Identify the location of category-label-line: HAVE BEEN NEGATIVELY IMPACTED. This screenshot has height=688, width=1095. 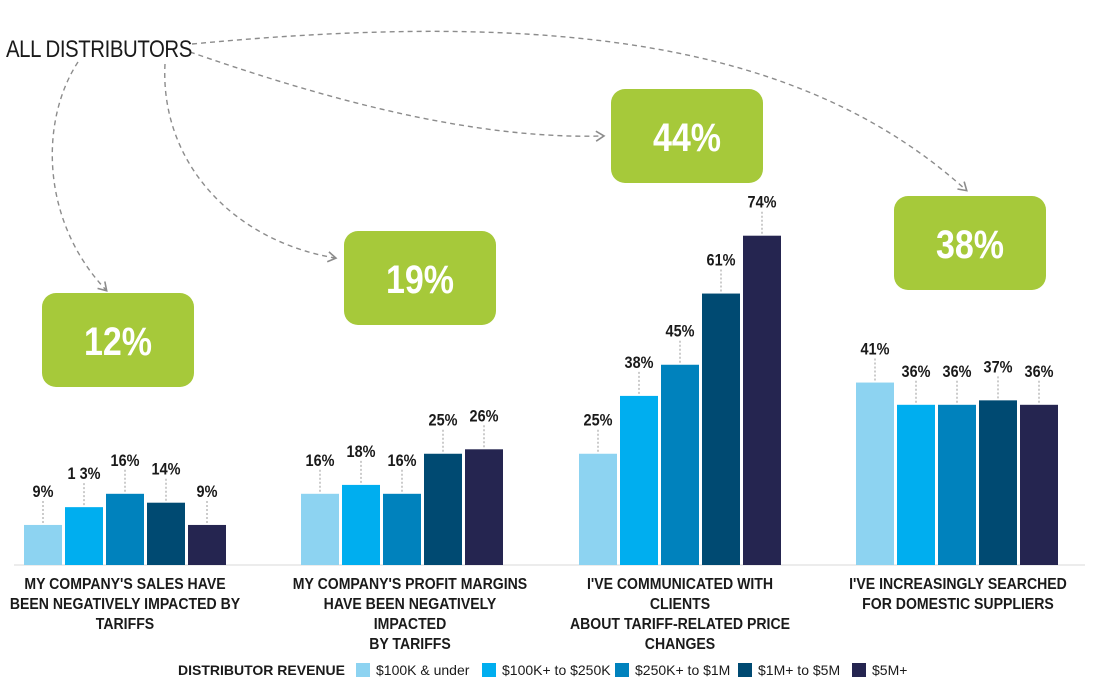
(410, 614).